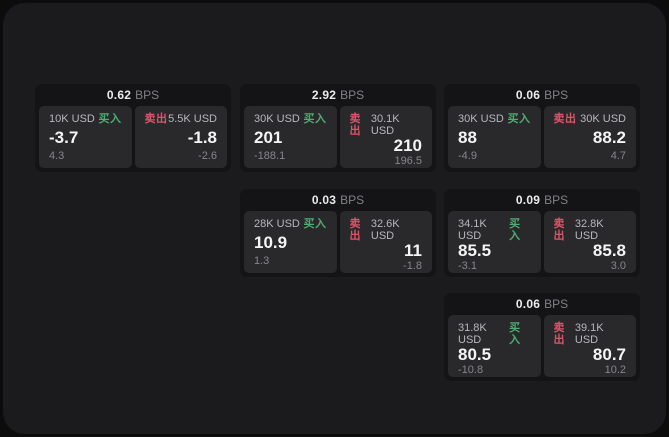 This screenshot has width=669, height=437. Describe the element at coordinates (290, 242) in the screenshot. I see `buy-tile: 28K USD 买入 10.9 1.3` at that location.